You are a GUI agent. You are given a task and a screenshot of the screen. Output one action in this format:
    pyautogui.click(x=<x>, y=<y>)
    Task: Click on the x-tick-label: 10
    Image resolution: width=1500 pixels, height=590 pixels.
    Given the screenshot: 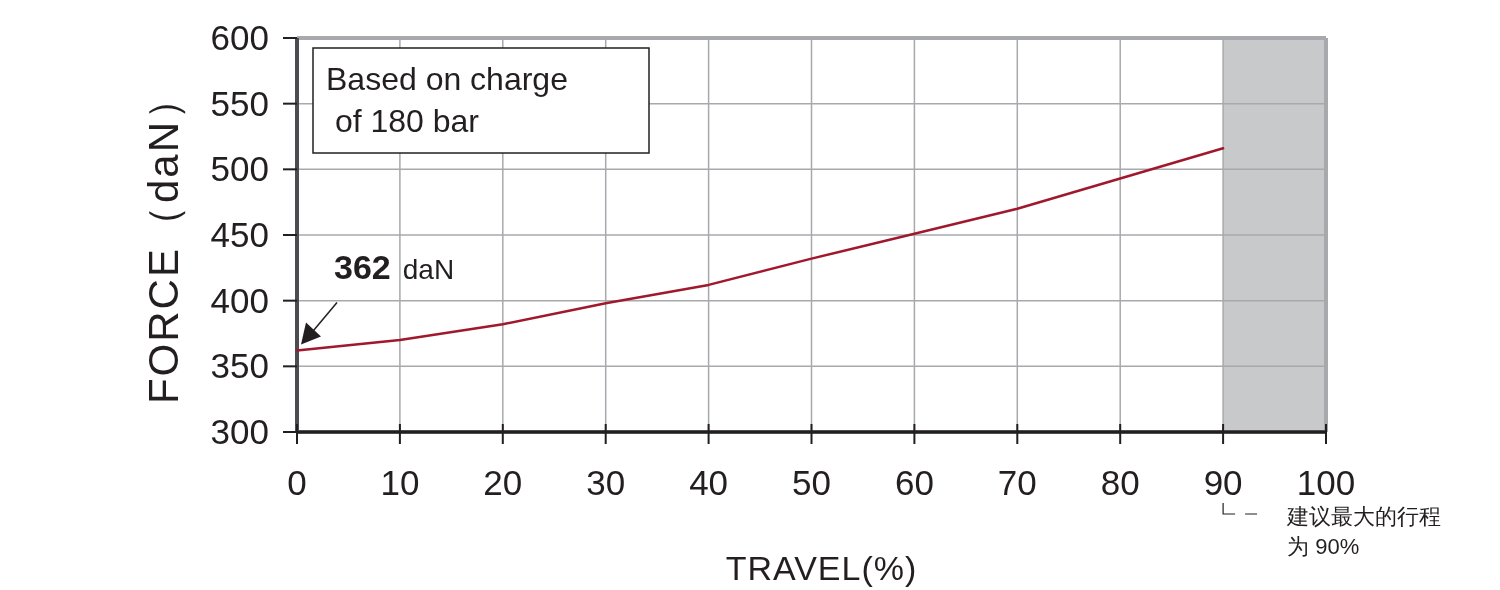 What is the action you would take?
    pyautogui.click(x=400, y=482)
    